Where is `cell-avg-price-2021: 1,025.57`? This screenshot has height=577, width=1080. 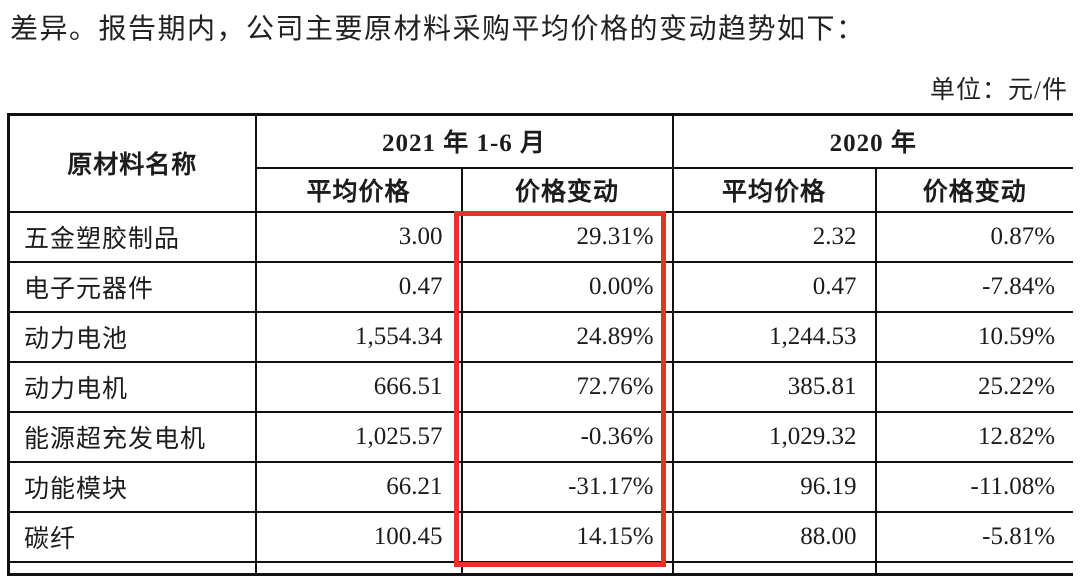 cell-avg-price-2021: 1,025.57 is located at coordinates (358, 436).